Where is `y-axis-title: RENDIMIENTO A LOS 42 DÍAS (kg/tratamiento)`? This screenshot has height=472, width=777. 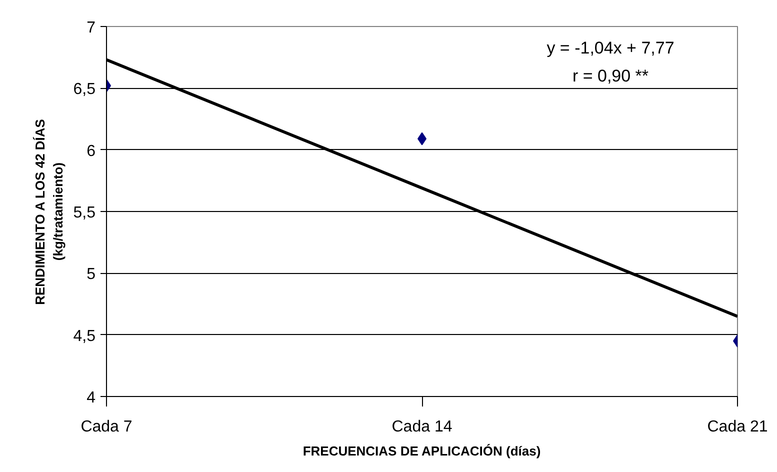 y-axis-title: RENDIMIENTO A LOS 42 DÍAS (kg/tratamiento) is located at coordinates (49, 211).